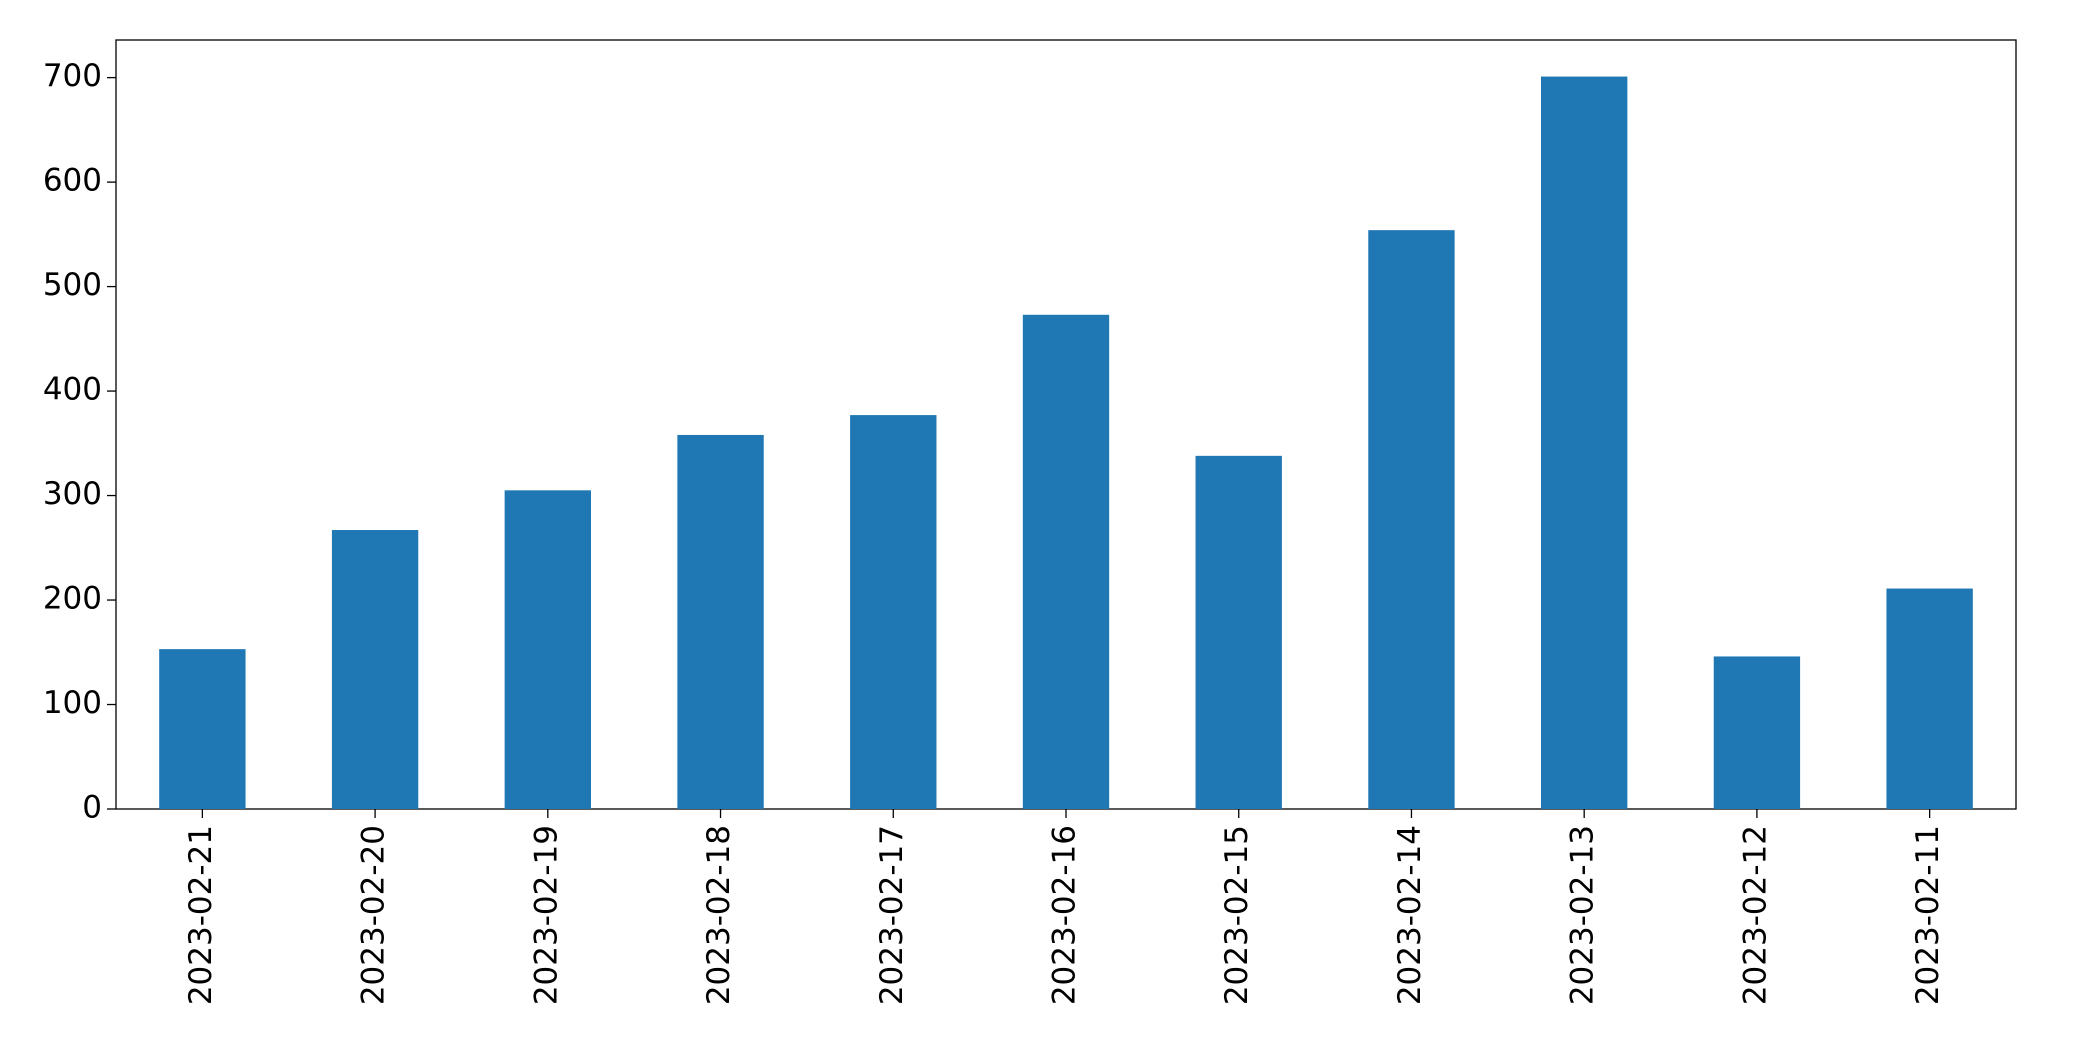 The height and width of the screenshot is (1061, 2093). I want to click on x-tick-label: 2023-02-15, so click(1237, 915).